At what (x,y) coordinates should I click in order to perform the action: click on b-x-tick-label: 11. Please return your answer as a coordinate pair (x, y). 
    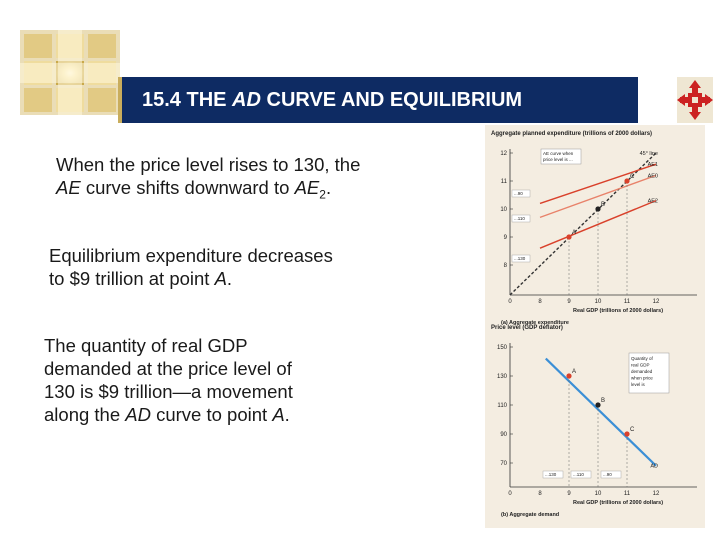
    Looking at the image, I should click on (627, 494).